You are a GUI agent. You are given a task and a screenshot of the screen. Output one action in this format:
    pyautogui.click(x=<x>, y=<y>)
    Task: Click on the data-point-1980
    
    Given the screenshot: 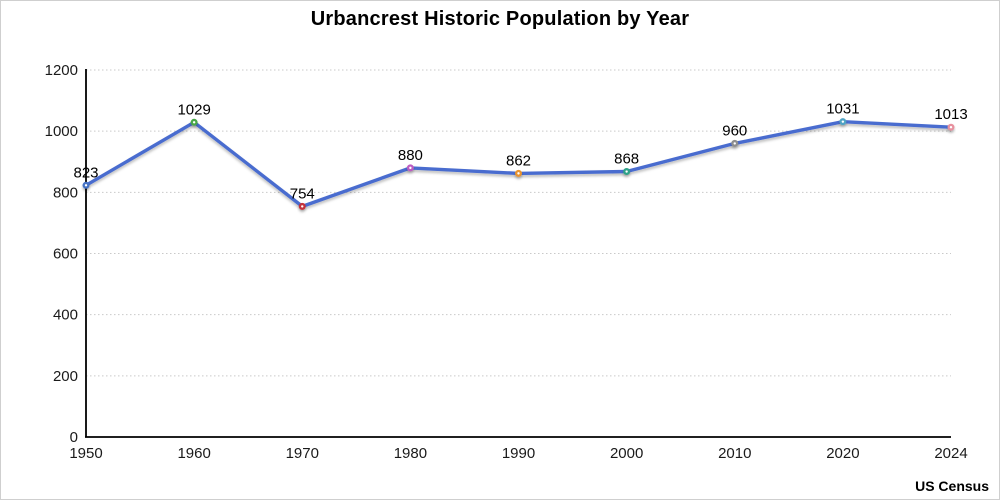 What is the action you would take?
    pyautogui.click(x=410, y=168)
    